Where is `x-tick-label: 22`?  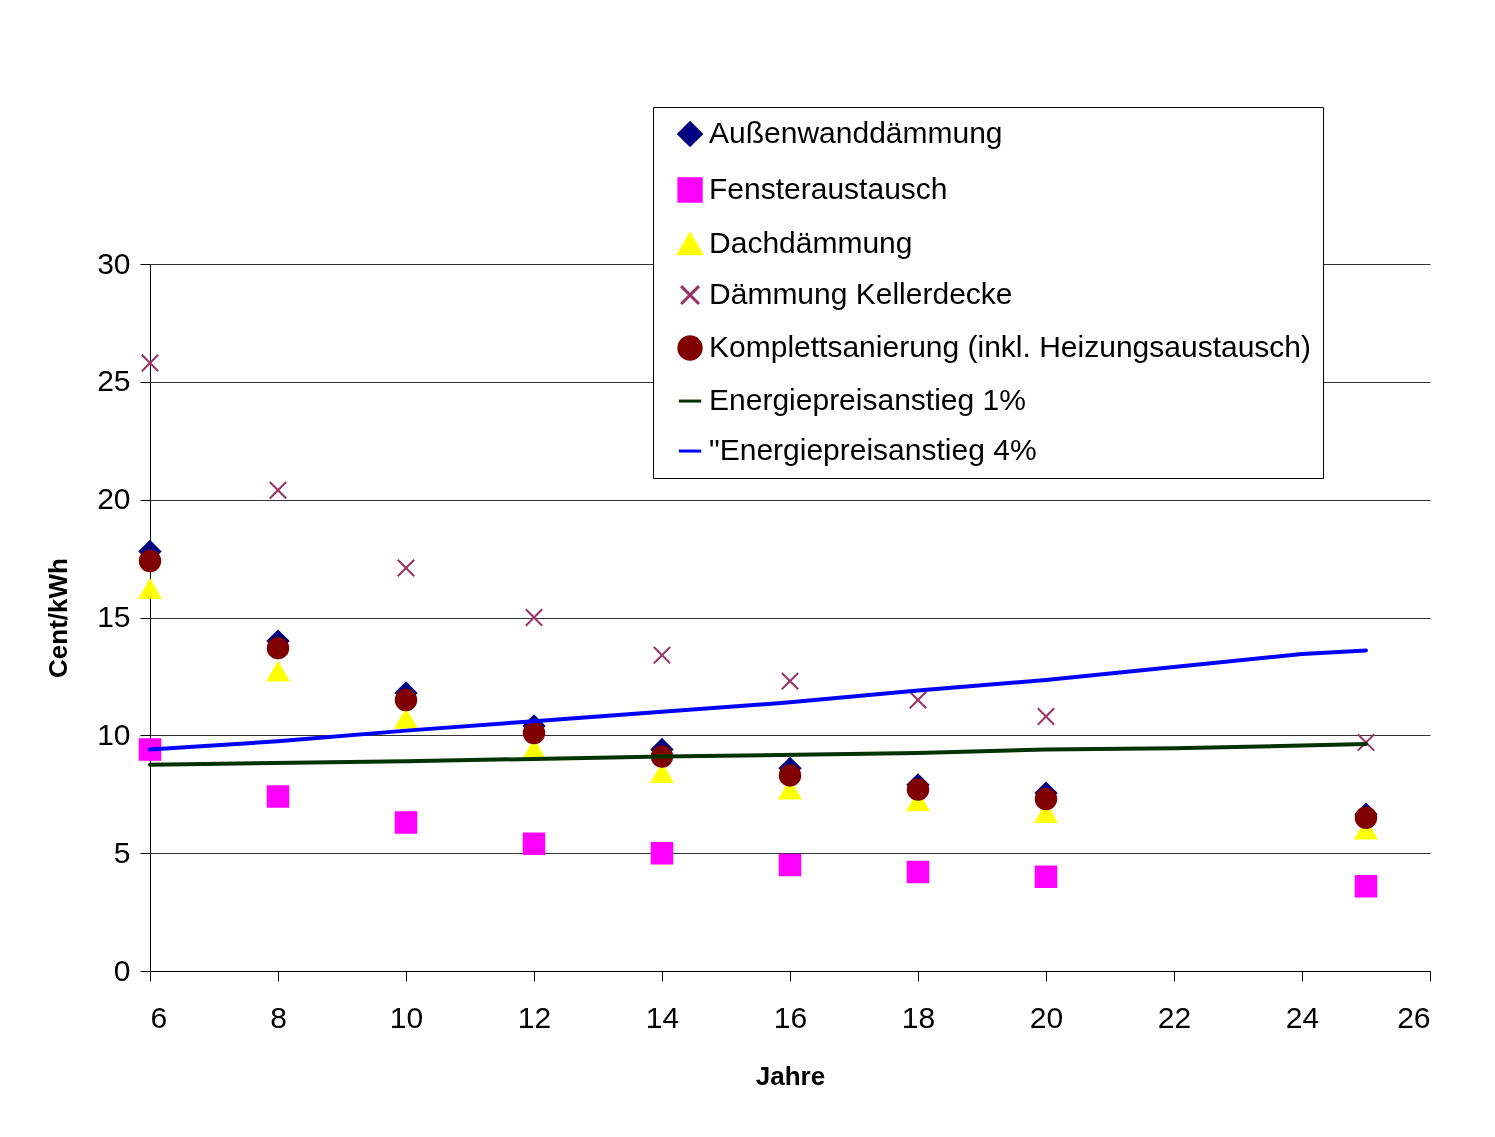
x-tick-label: 22 is located at coordinates (1174, 1017).